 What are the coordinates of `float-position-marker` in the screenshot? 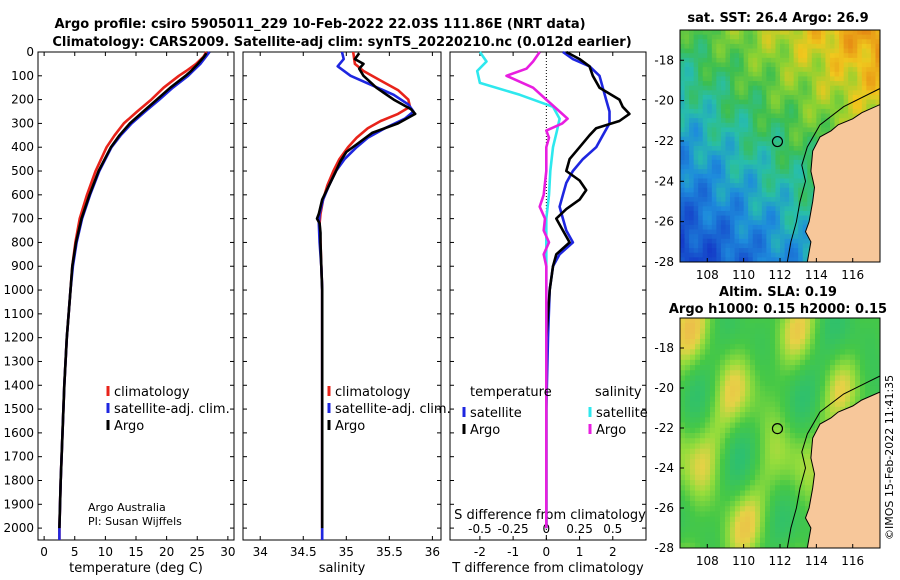 It's located at (777, 141).